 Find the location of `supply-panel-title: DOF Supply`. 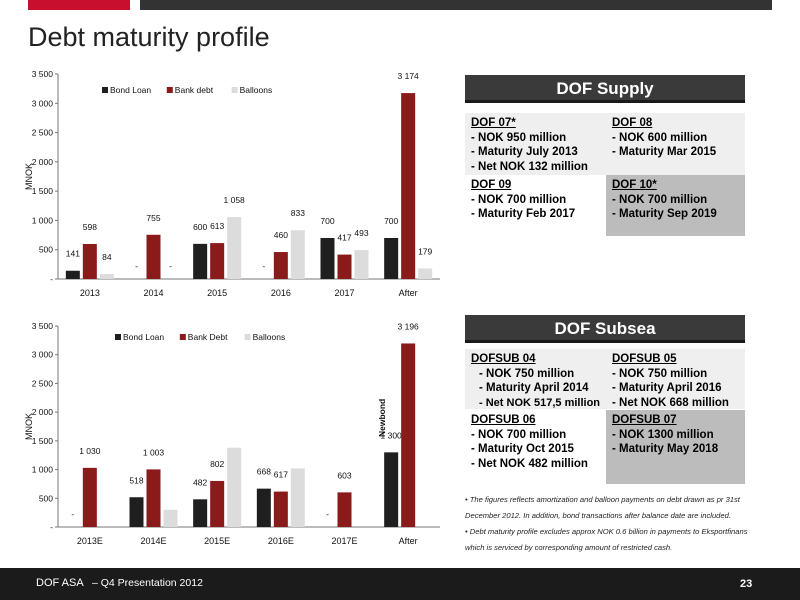

supply-panel-title: DOF Supply is located at coordinates (605, 88).